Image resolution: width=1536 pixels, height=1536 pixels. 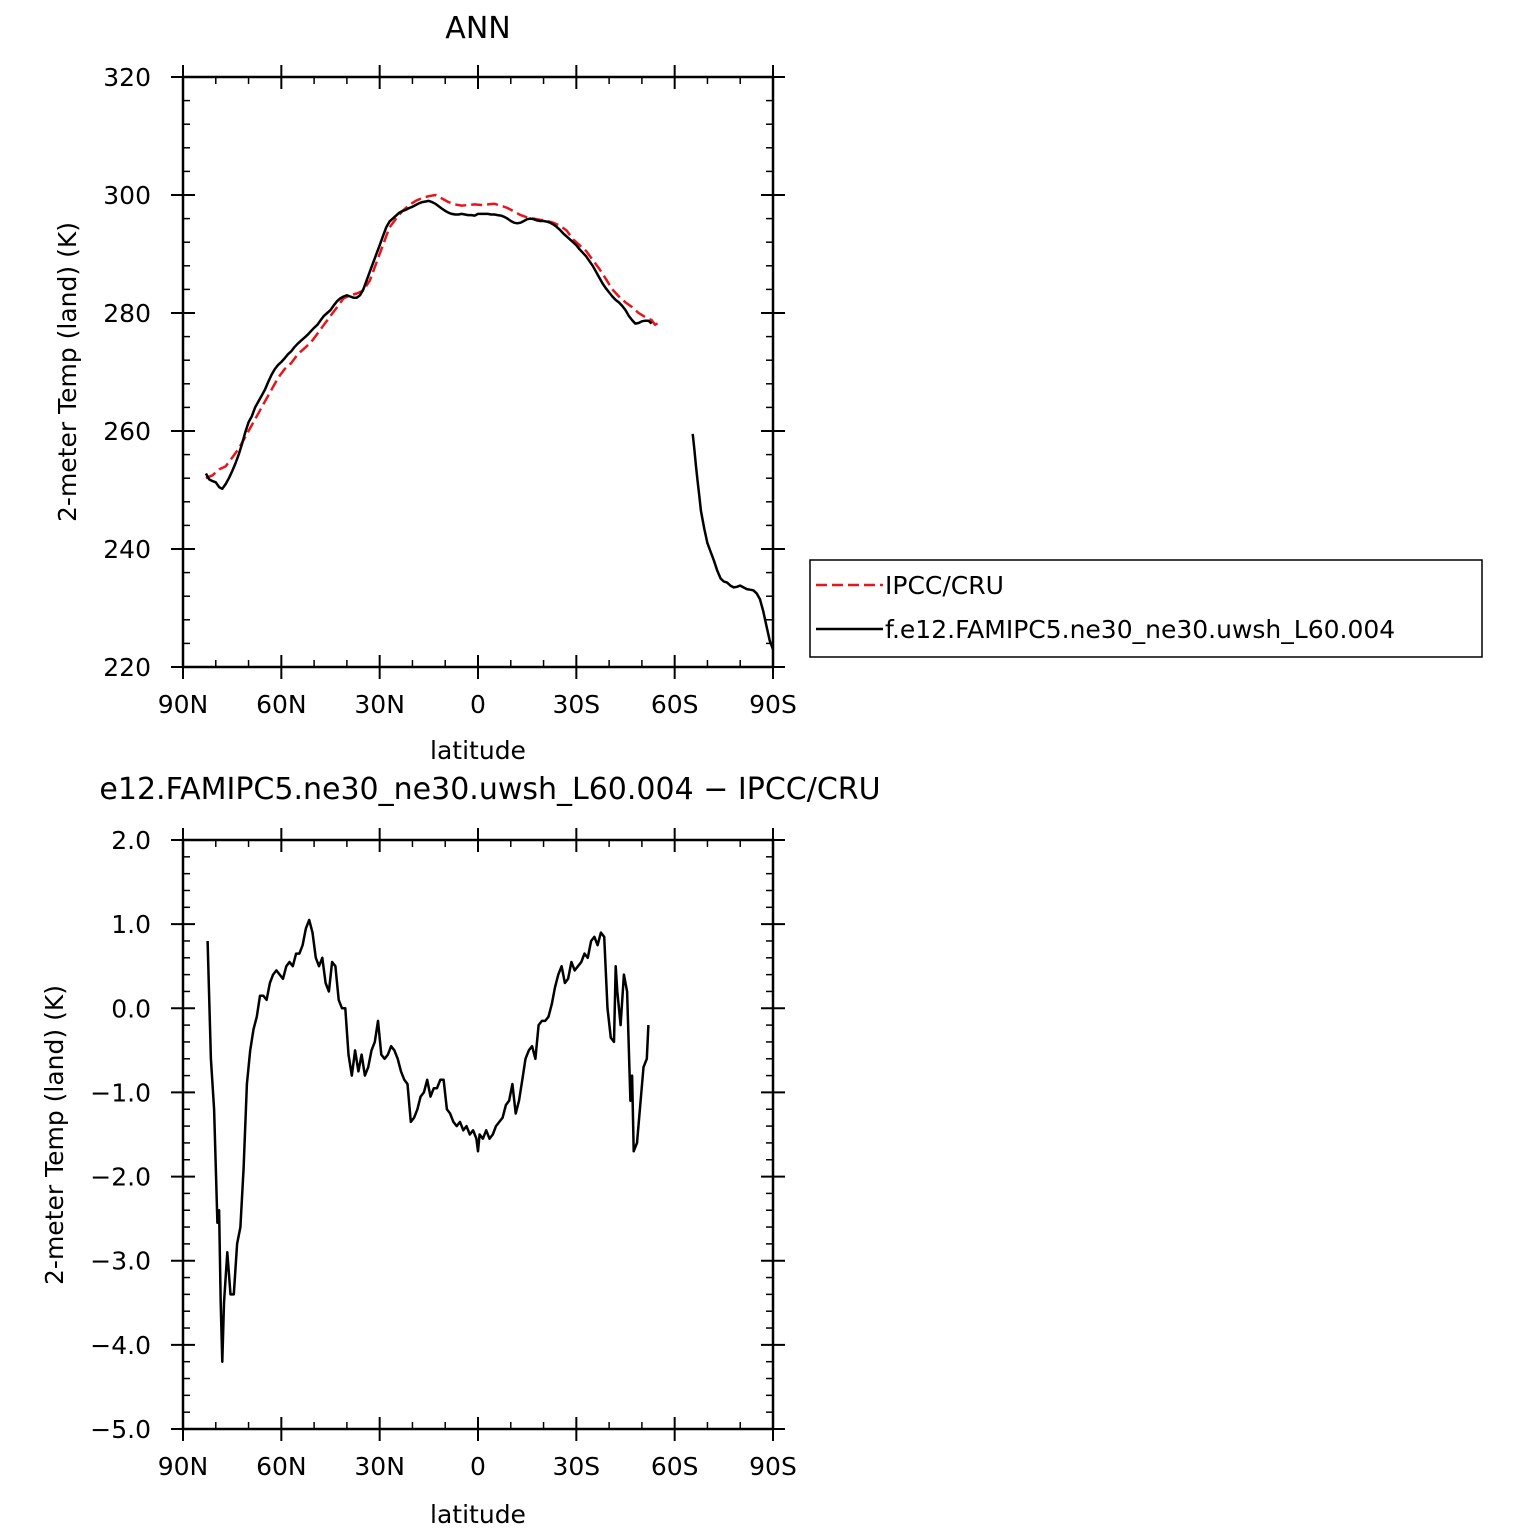 I want to click on bottom-x-tick-label: 0, so click(x=478, y=1466).